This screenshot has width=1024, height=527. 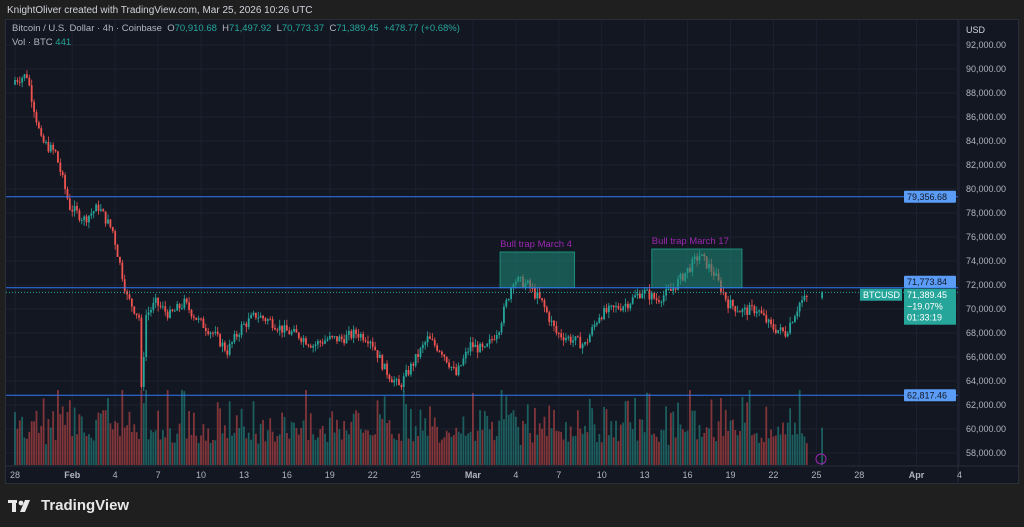 I want to click on y-tick-label: 84,000.00, so click(x=986, y=141).